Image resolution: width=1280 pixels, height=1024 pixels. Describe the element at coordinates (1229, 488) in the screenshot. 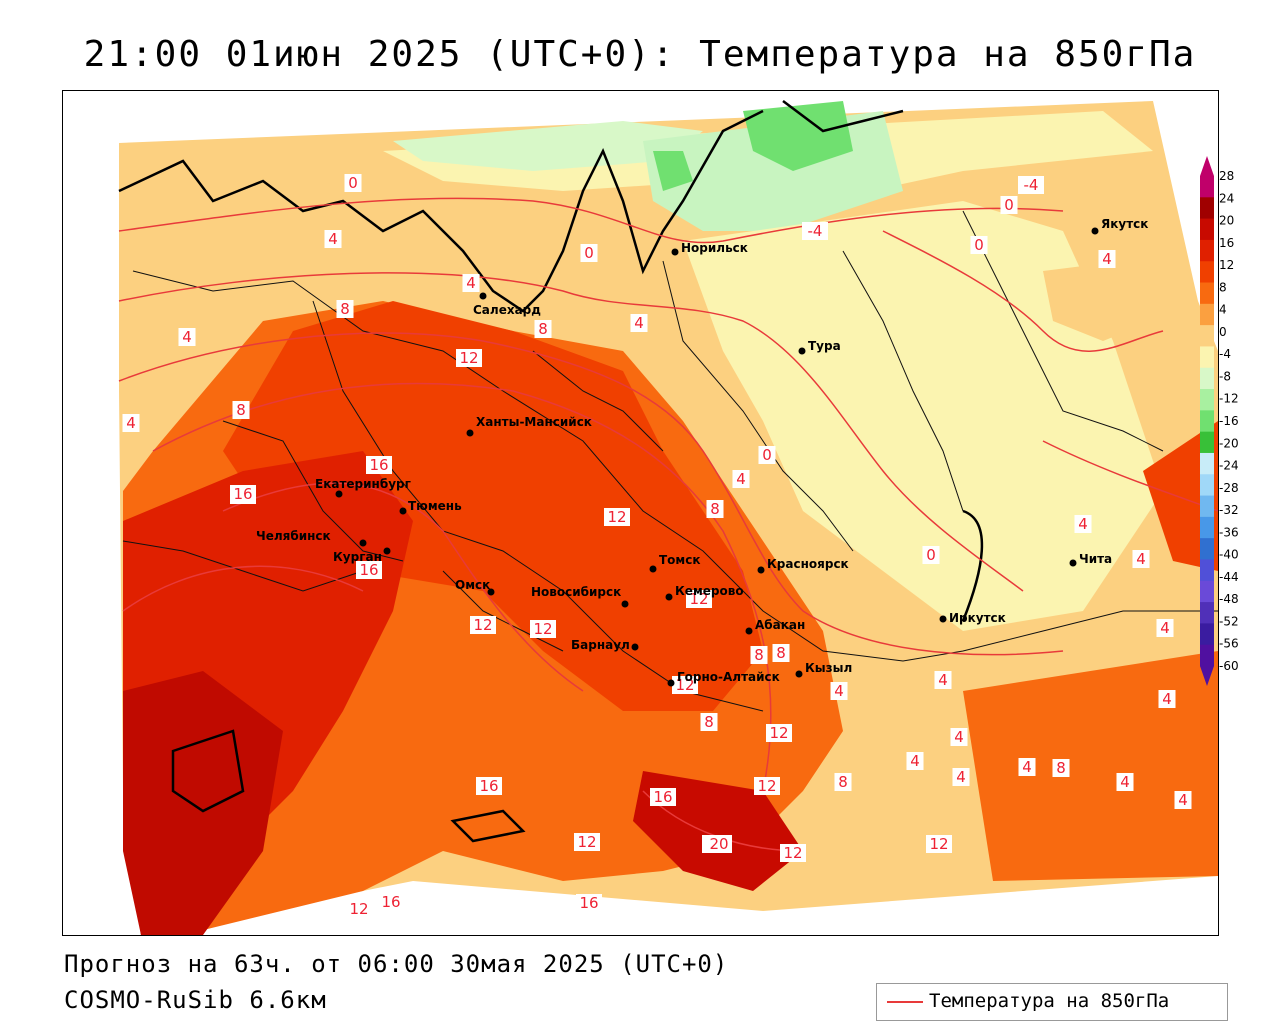

I see `scale-tick-label: -28` at that location.